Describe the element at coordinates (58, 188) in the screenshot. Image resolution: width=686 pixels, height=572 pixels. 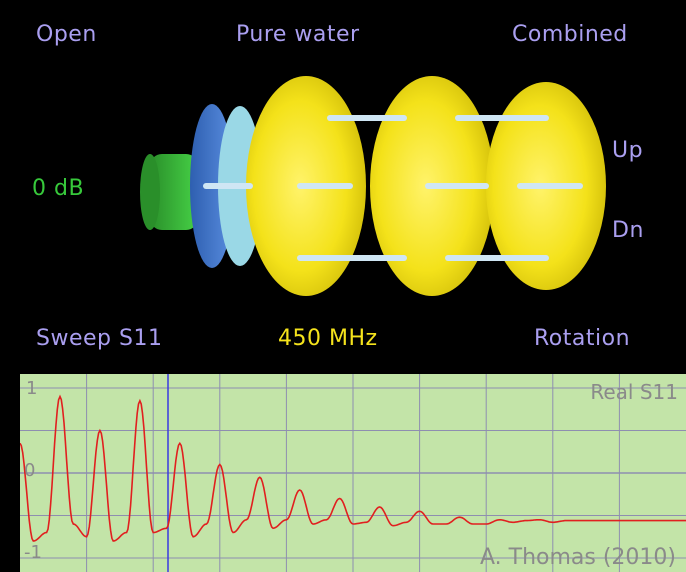
I see `gain-readout: 0 dB` at that location.